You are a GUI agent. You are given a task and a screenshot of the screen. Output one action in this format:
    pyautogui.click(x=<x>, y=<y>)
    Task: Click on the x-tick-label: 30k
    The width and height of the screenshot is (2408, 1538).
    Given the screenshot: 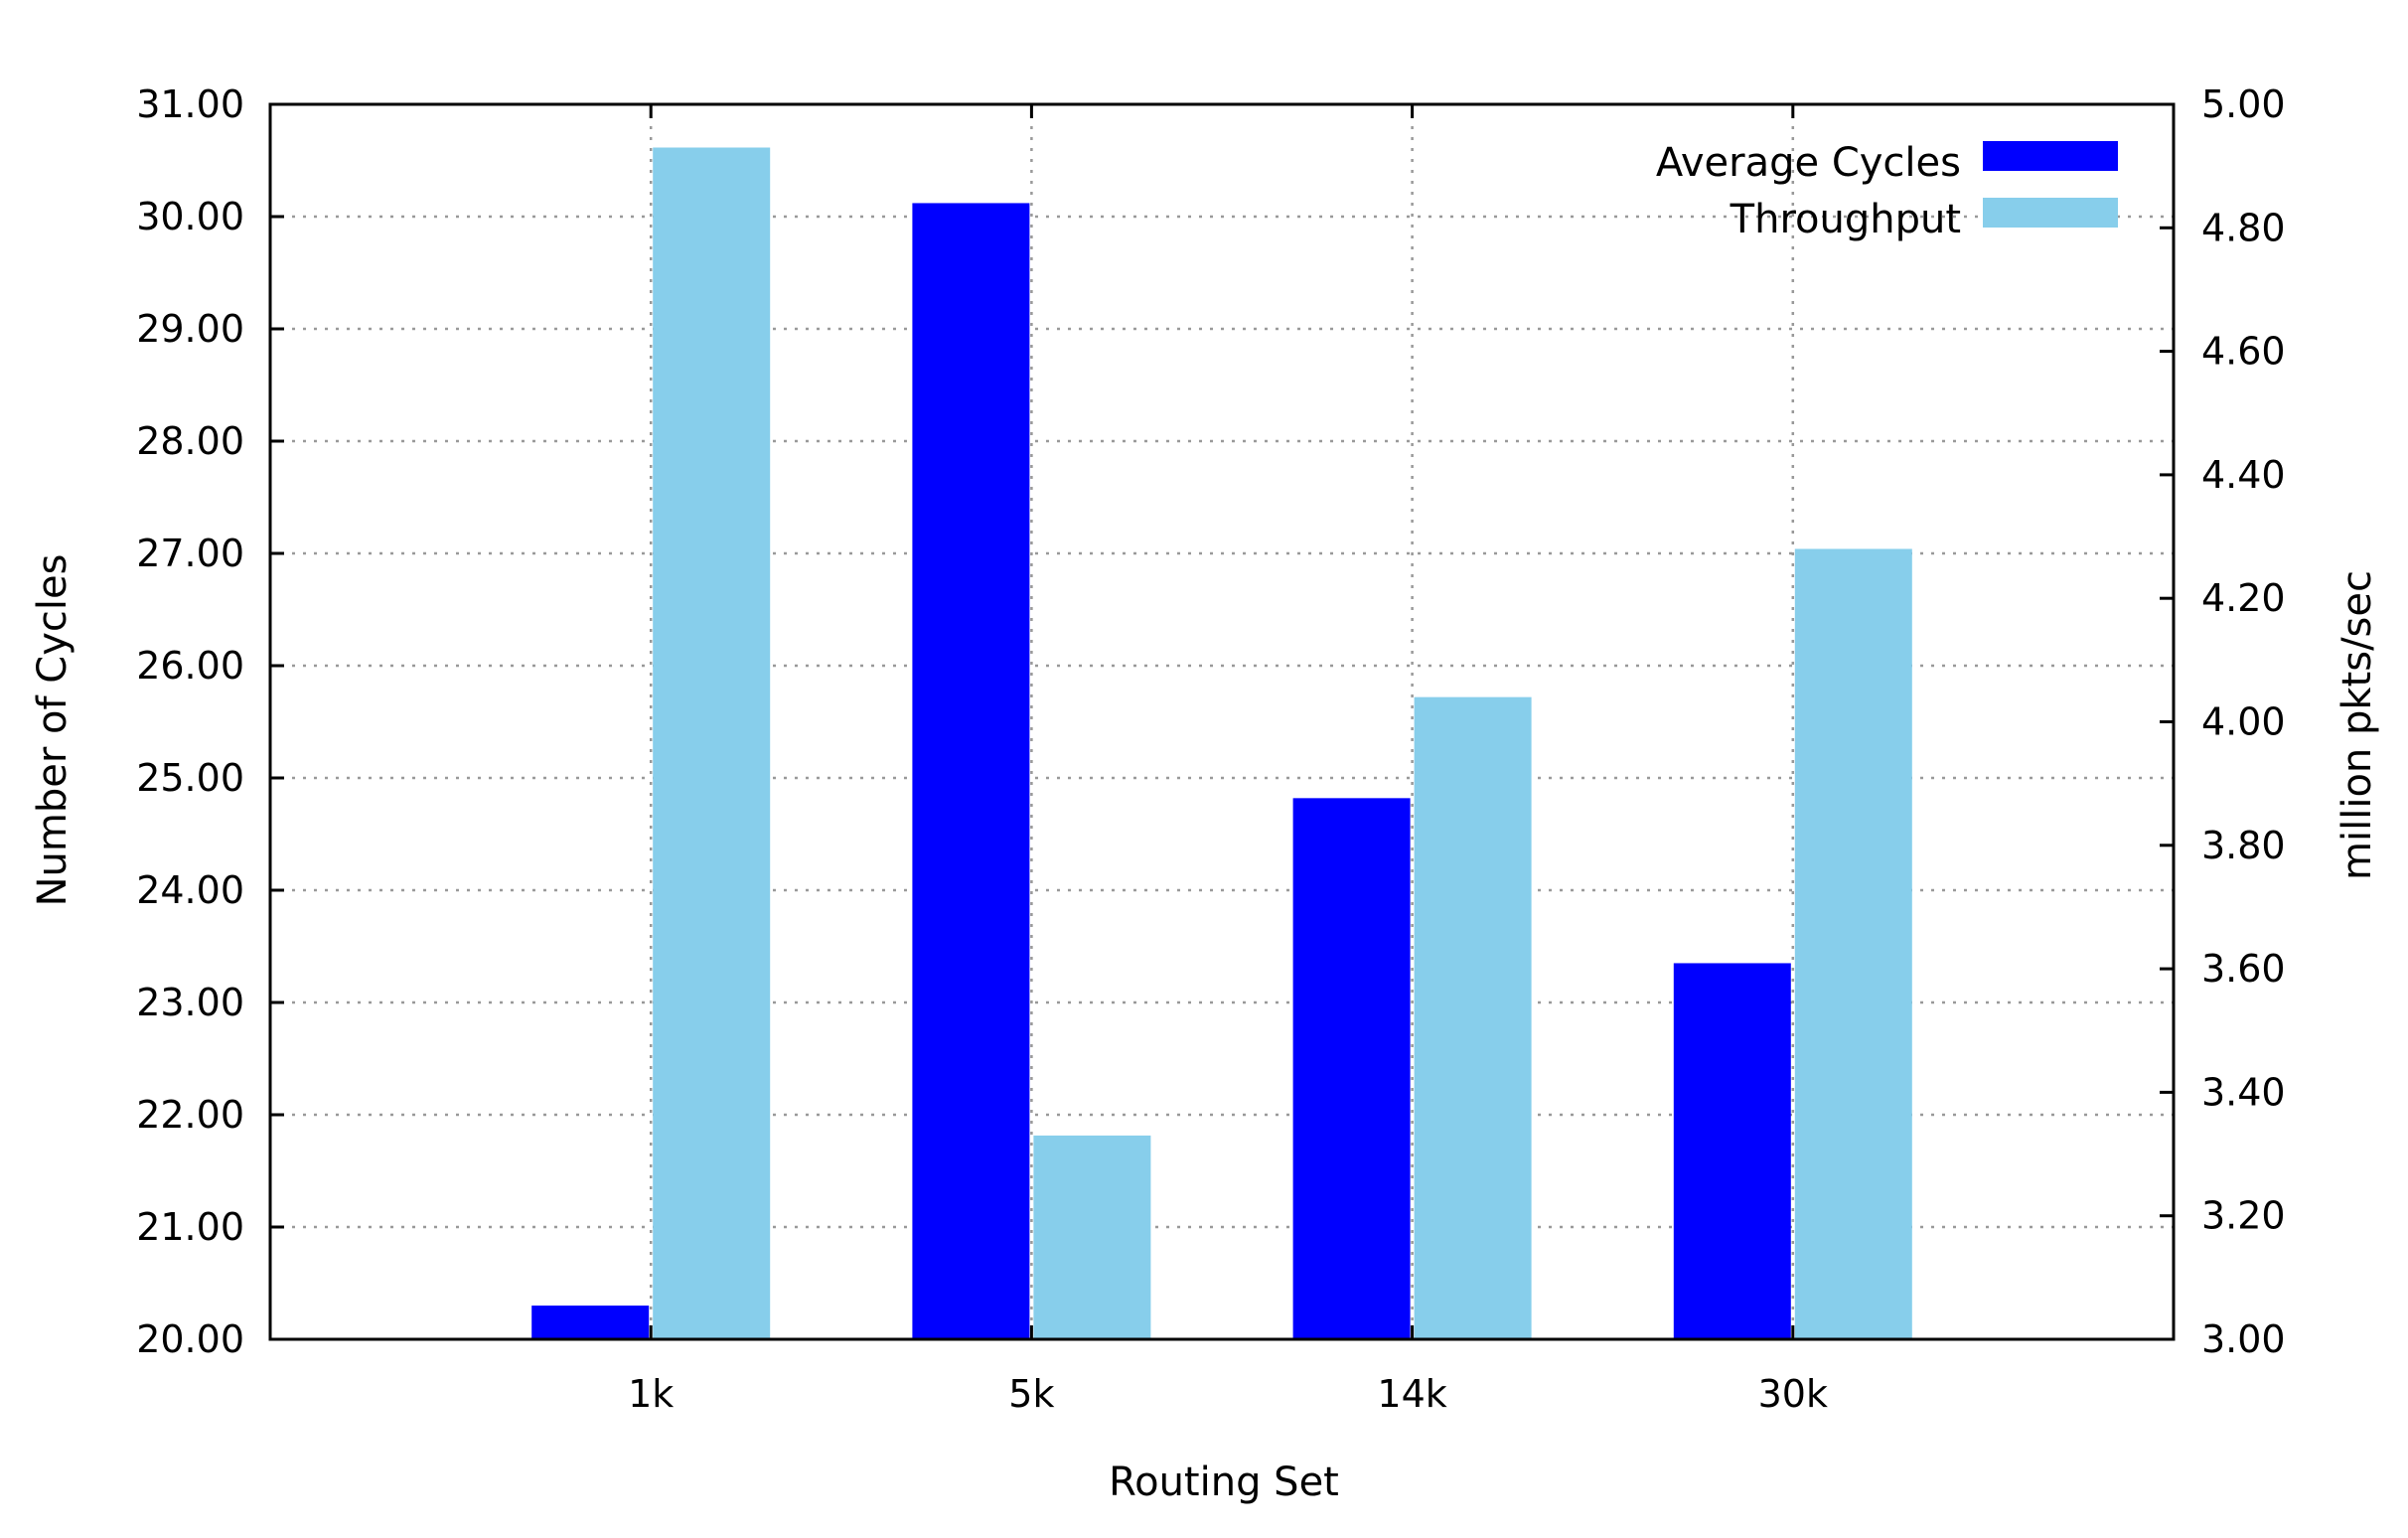 What is the action you would take?
    pyautogui.click(x=1793, y=1394)
    